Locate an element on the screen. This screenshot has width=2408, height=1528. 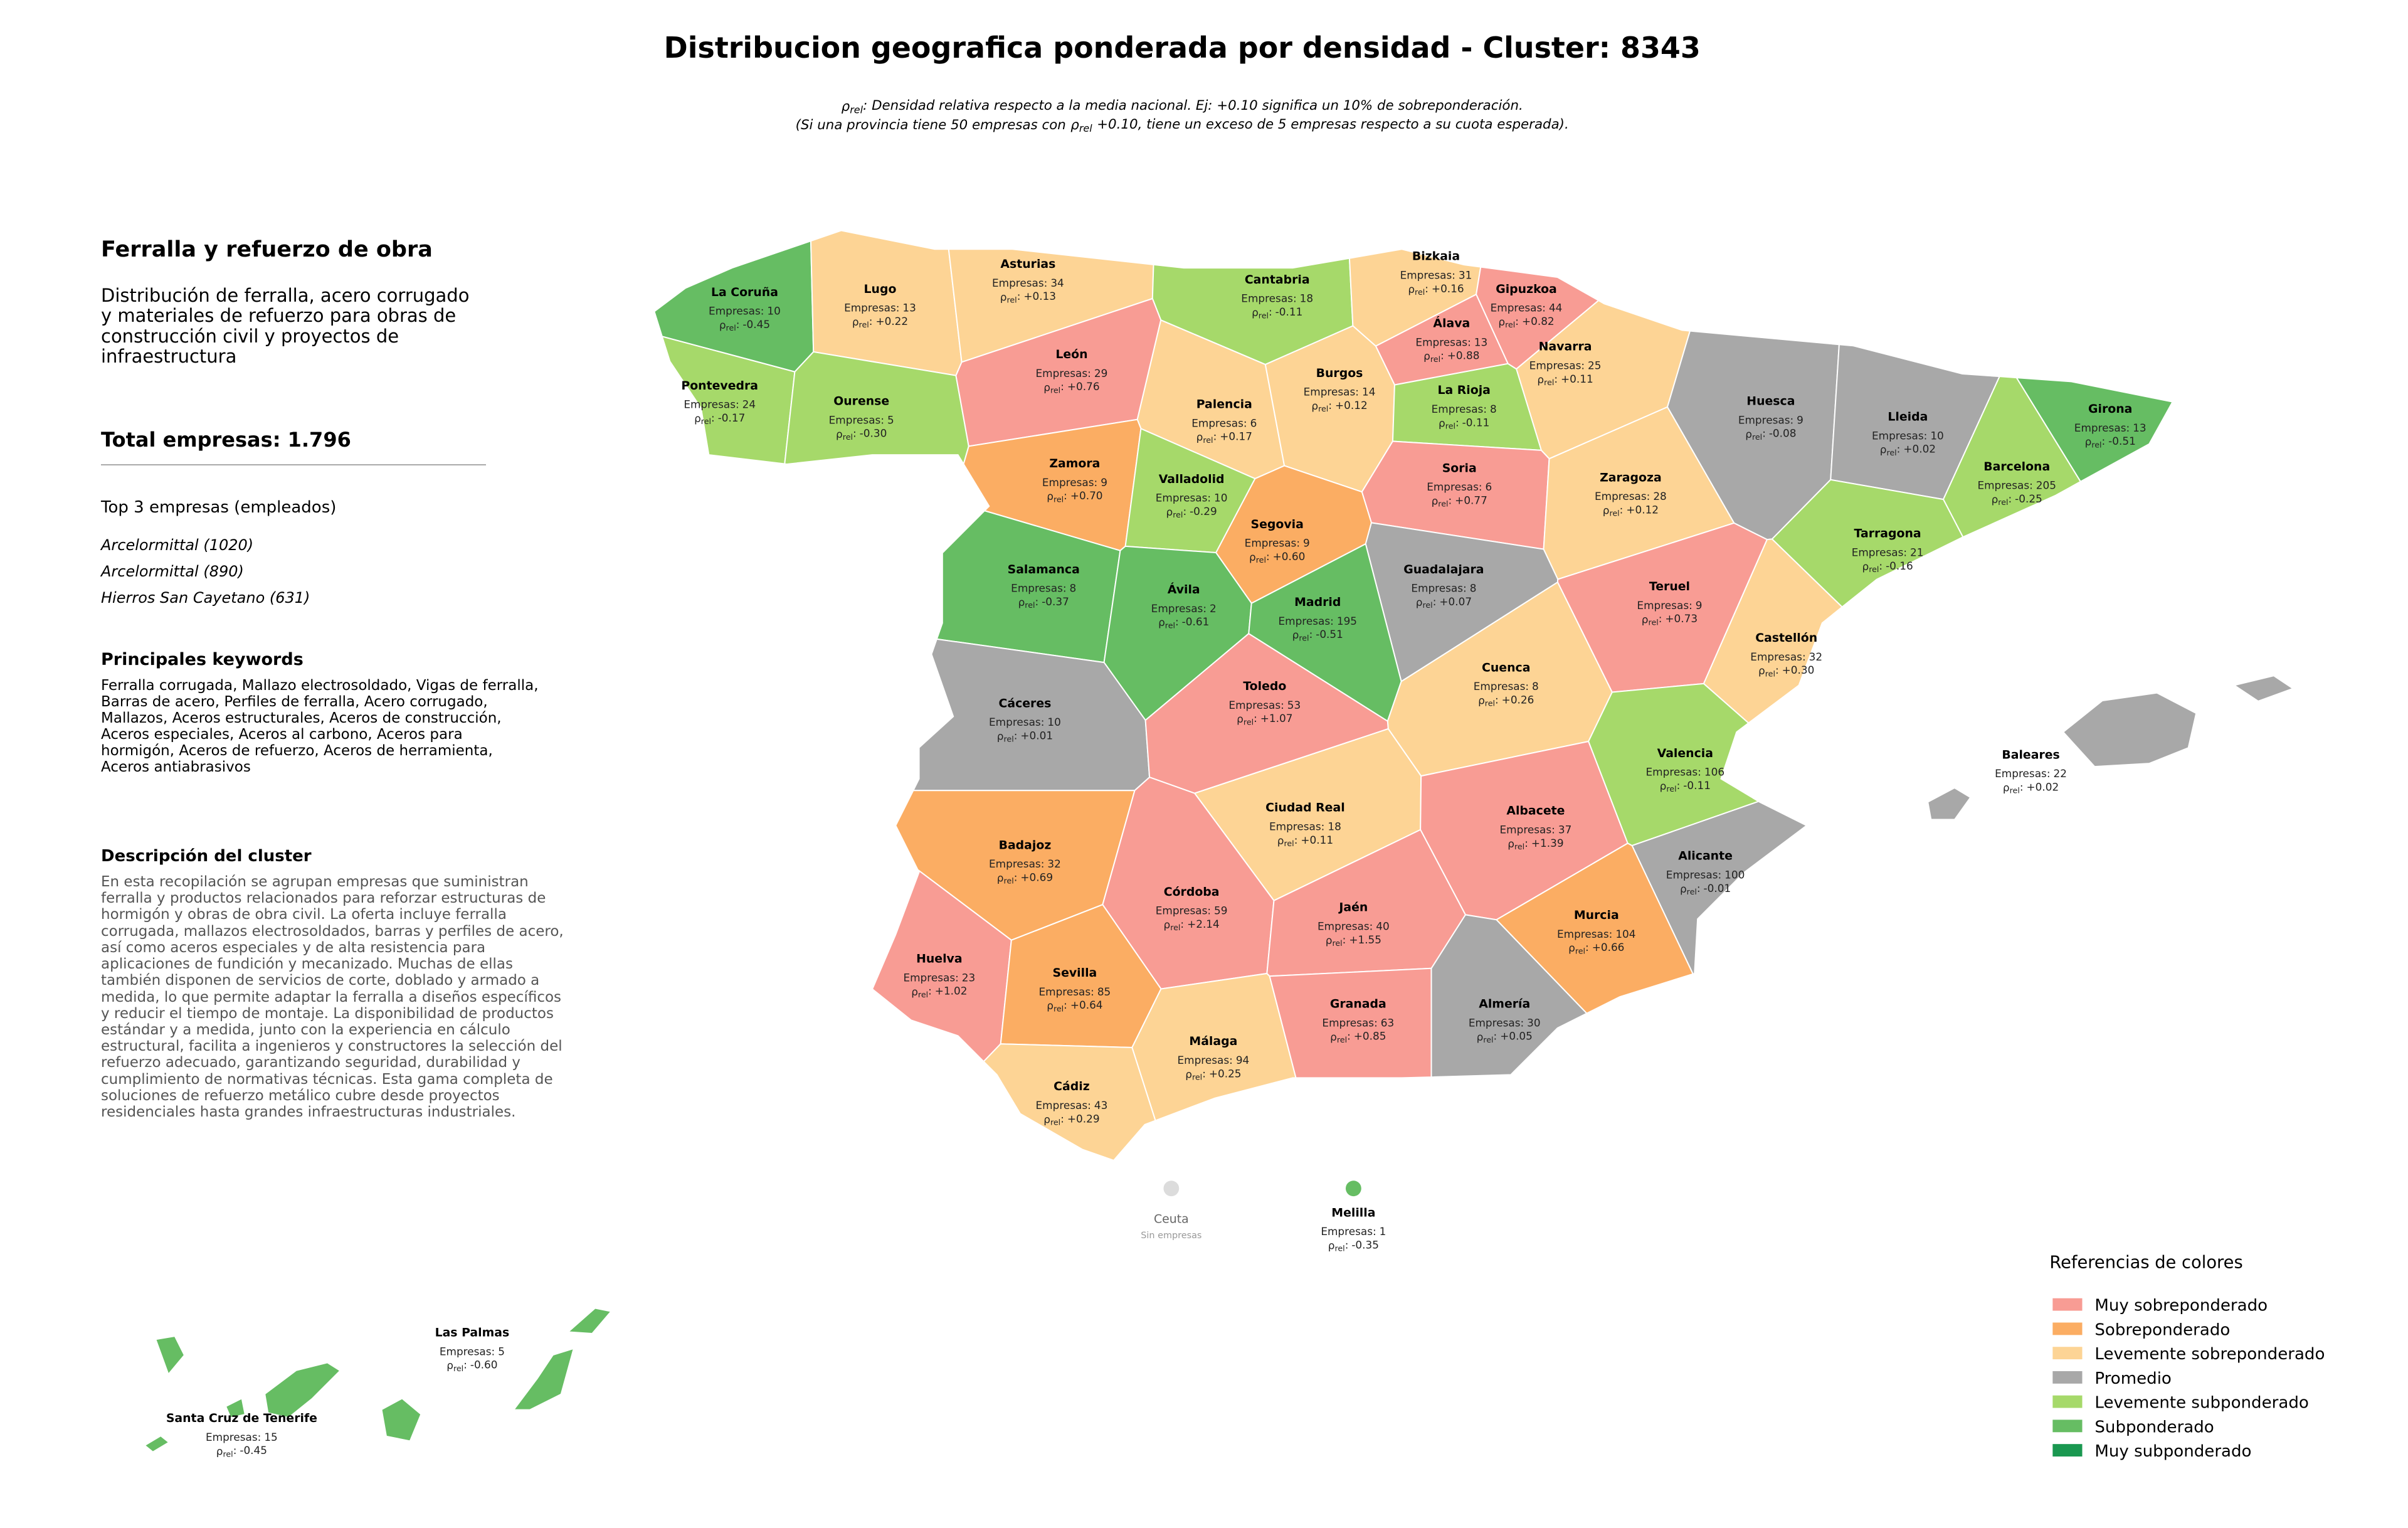
rho-value: +0.85 is located at coordinates (1370, 1036).